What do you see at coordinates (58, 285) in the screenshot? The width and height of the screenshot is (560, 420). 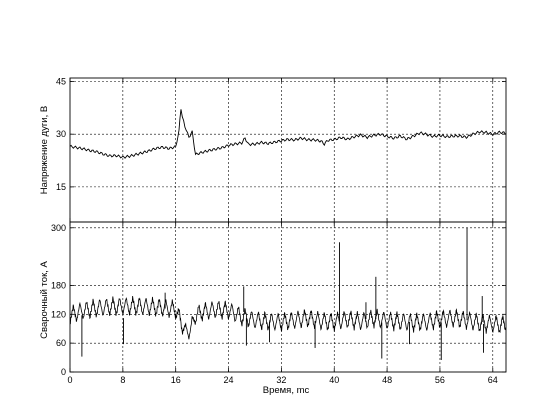 I see `current-y-tick-label: 180` at bounding box center [58, 285].